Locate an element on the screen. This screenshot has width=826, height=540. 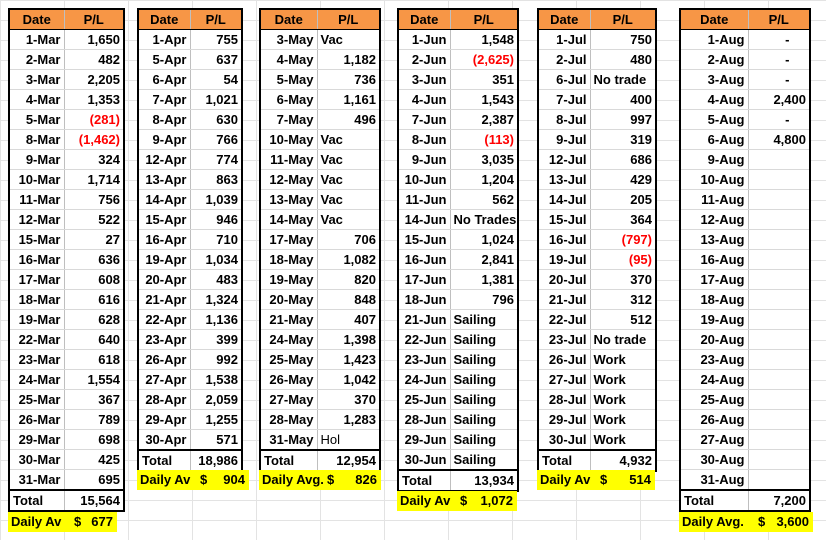
date-cell: 2-Jun is located at coordinates (424, 59).